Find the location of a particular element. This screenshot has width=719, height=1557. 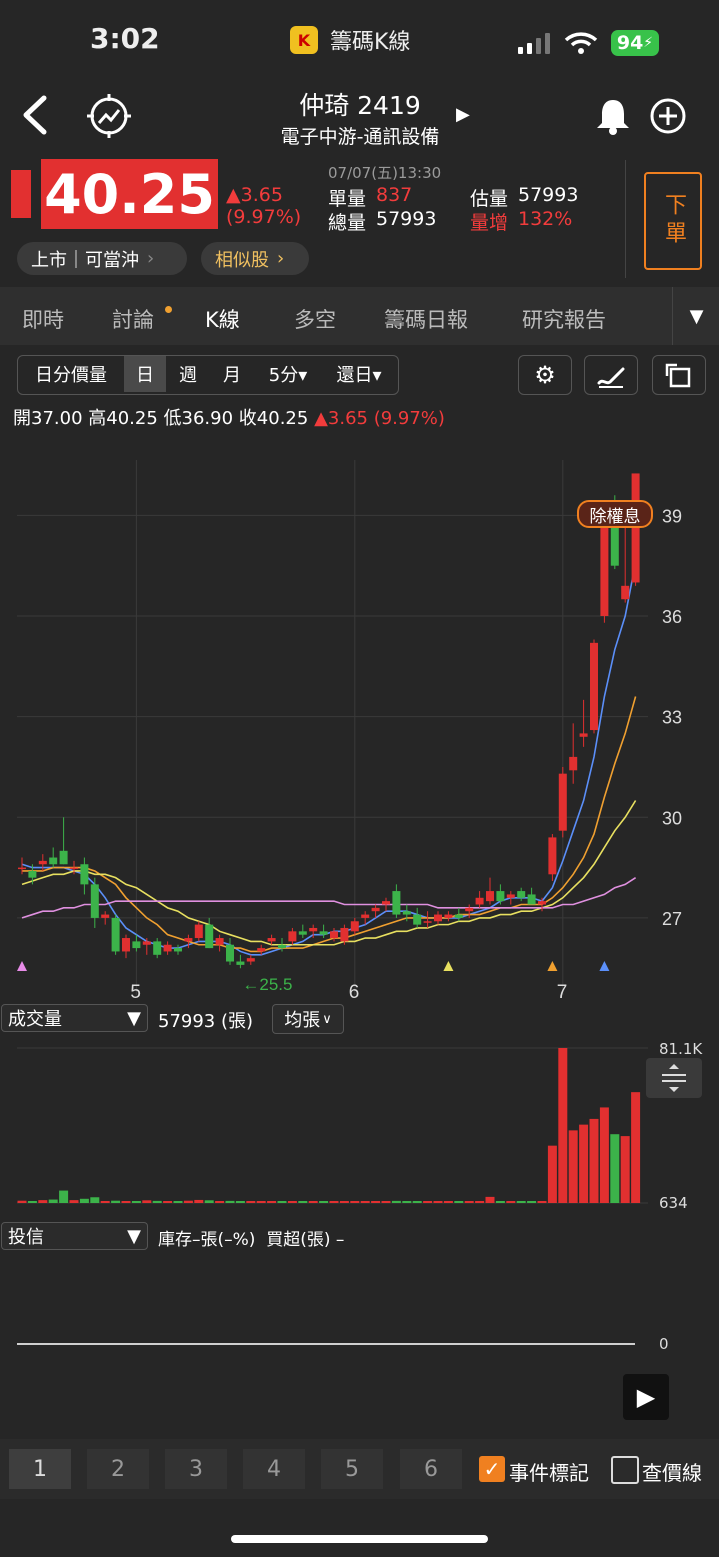

tab-long-short: 多空 is located at coordinates (315, 320).